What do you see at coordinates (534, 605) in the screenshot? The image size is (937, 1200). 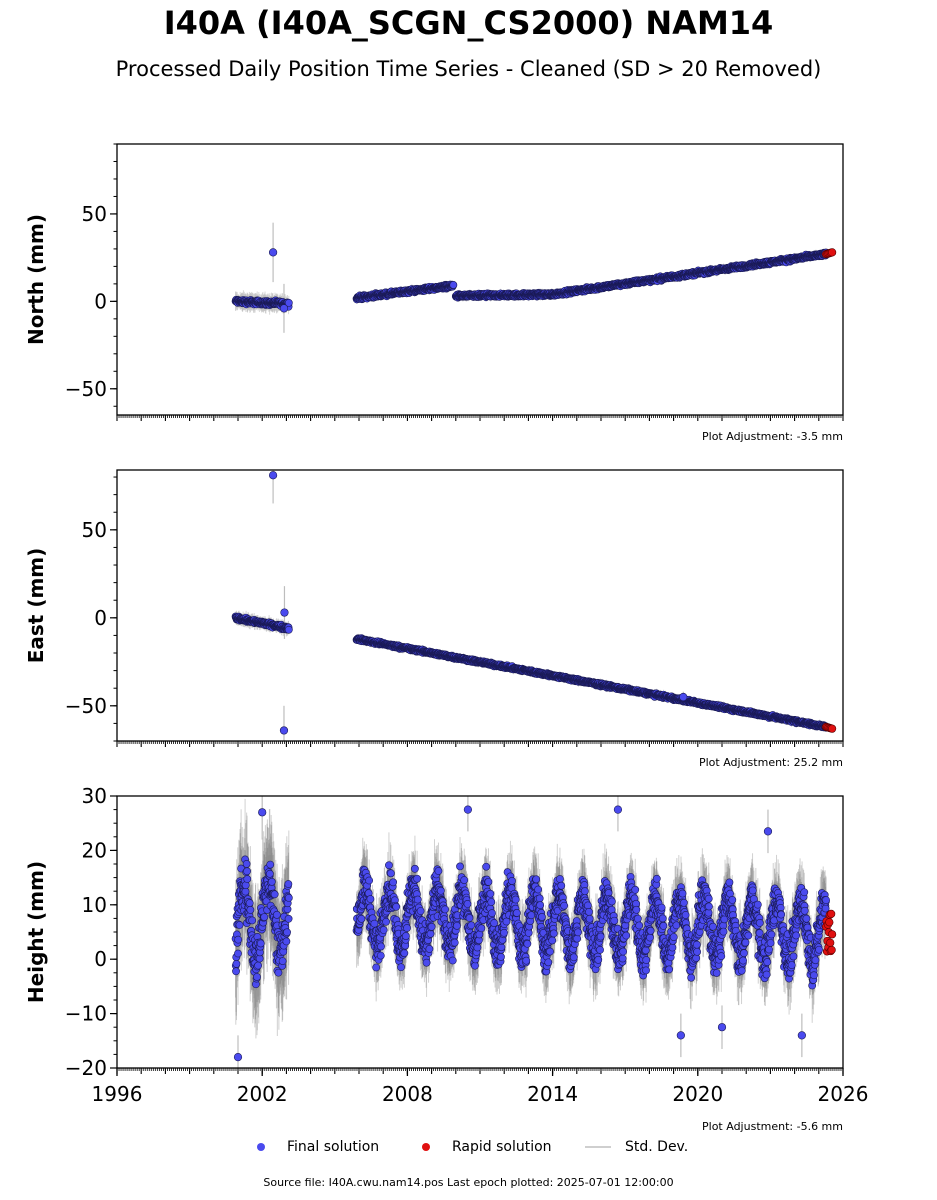 I see `plot-area-east` at bounding box center [534, 605].